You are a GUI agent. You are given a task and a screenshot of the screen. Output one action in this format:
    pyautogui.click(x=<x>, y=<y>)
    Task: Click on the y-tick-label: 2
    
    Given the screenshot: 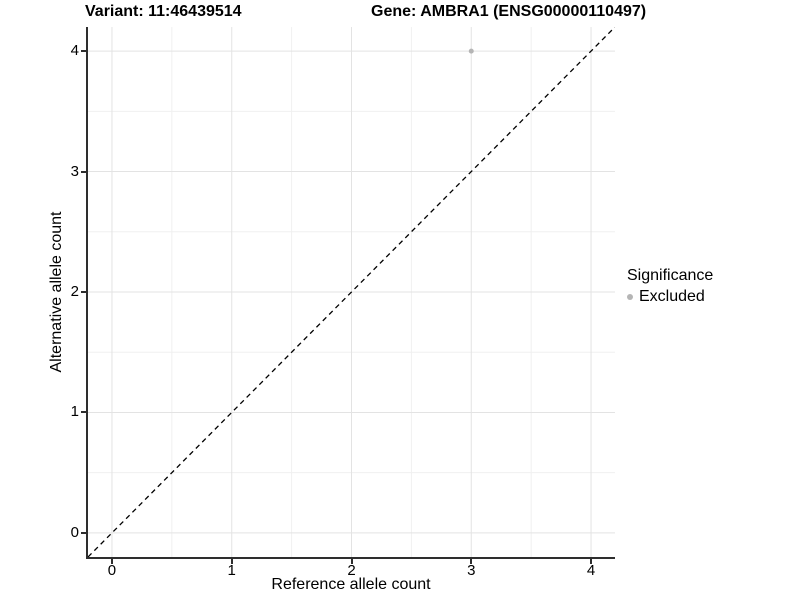 What is the action you would take?
    pyautogui.click(x=74, y=291)
    